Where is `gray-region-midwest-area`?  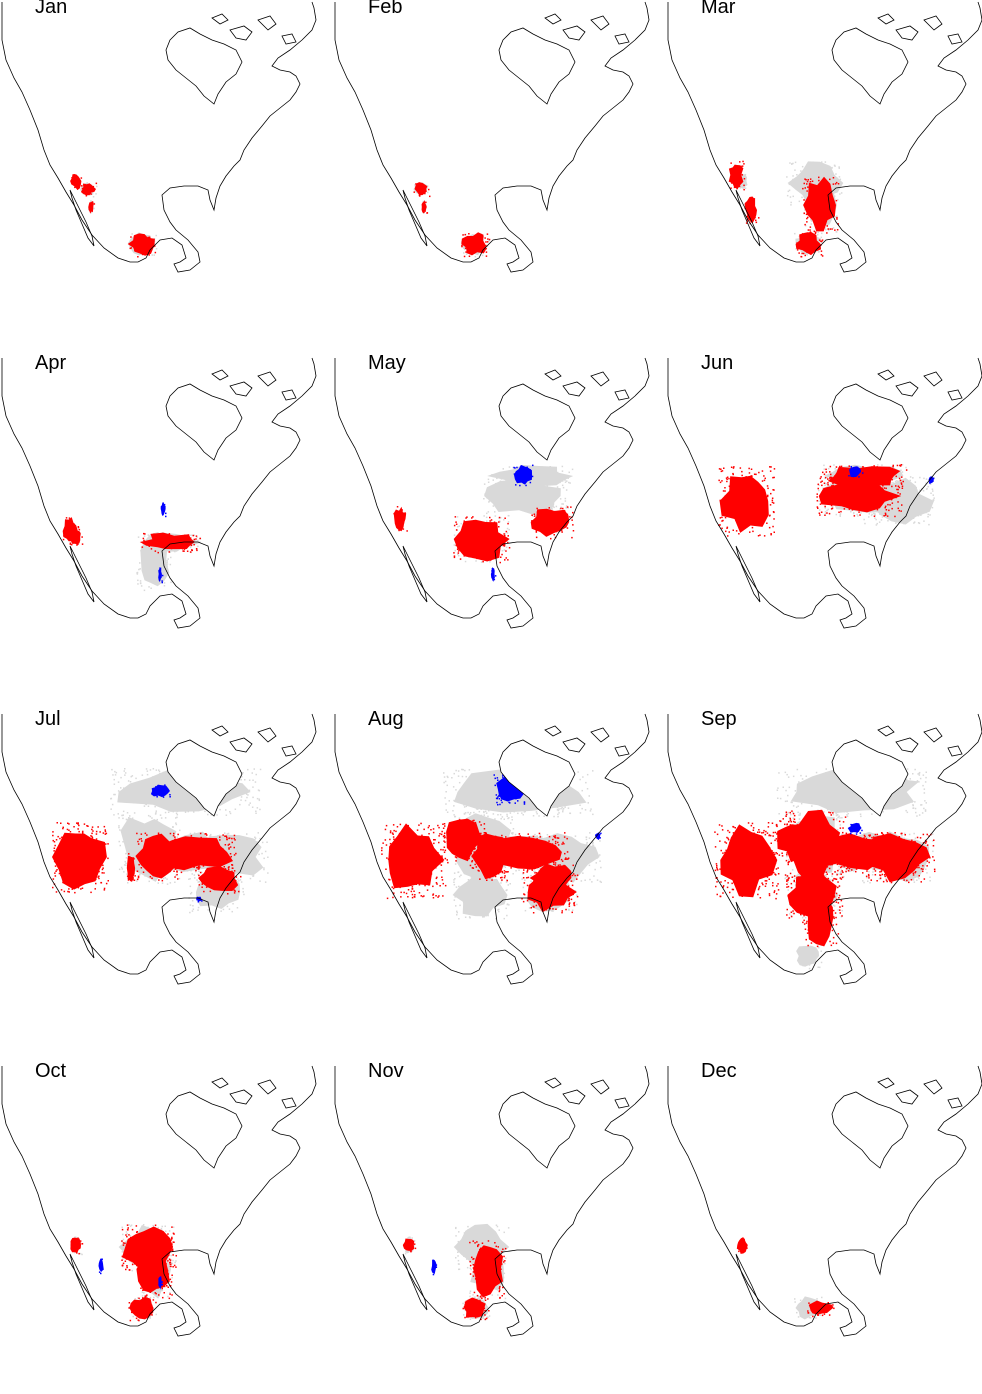 gray-region-midwest-area is located at coordinates (522, 497).